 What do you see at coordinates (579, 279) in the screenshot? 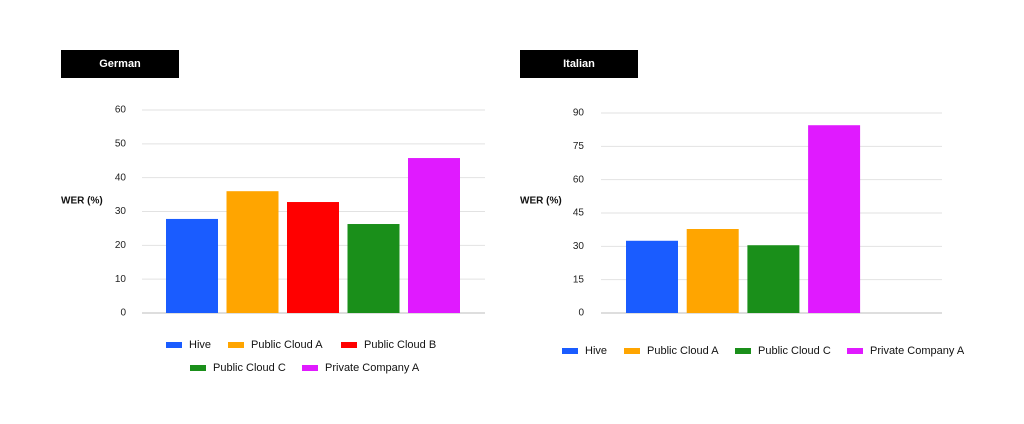
I see `y-tick-label: 15` at bounding box center [579, 279].